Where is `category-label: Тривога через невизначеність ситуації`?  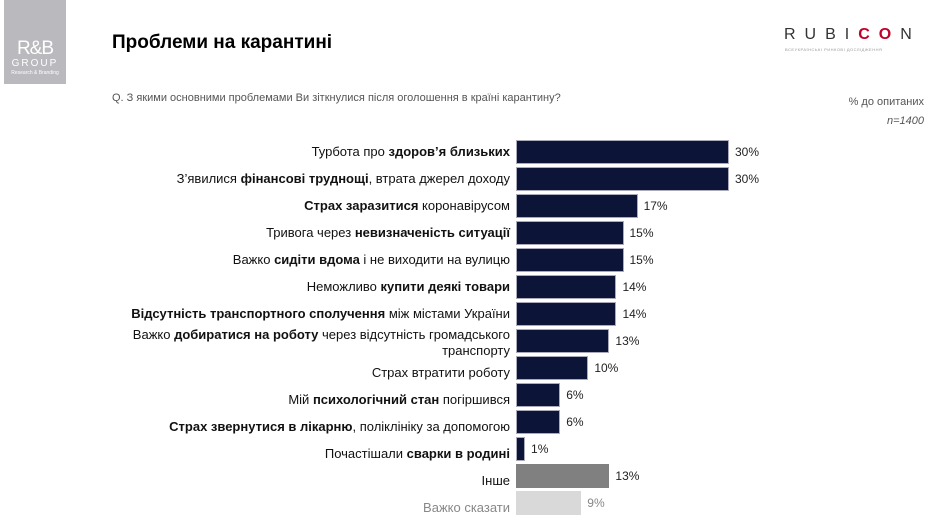
category-label: Тривога через невизначеність ситуації is located at coordinates (290, 233).